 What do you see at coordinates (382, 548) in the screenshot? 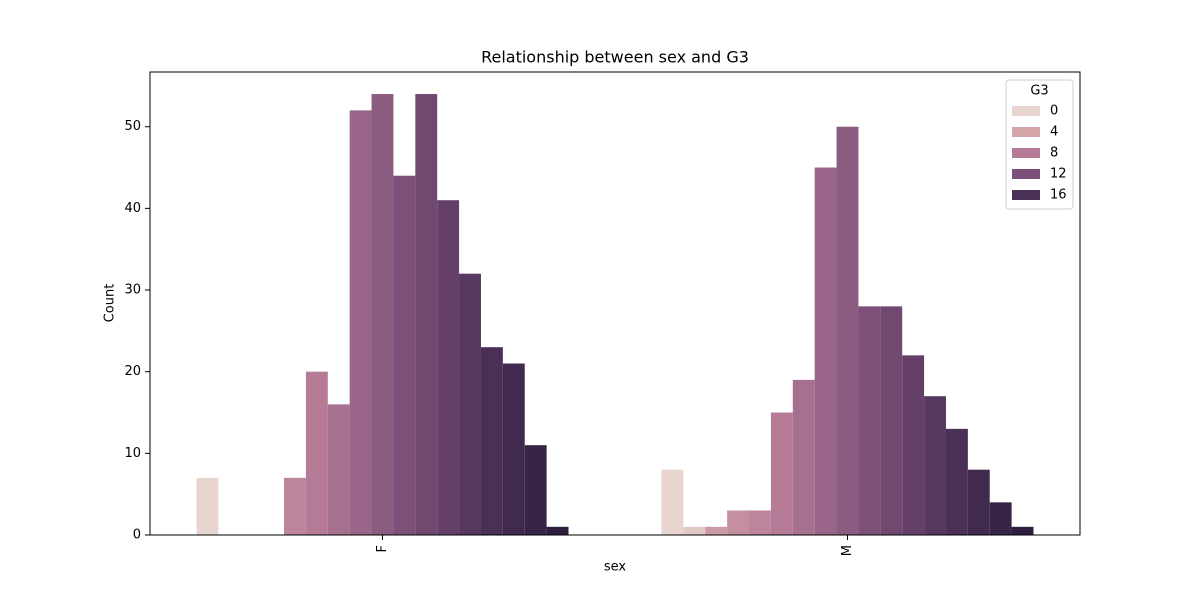
I see `x-tick-label: F` at bounding box center [382, 548].